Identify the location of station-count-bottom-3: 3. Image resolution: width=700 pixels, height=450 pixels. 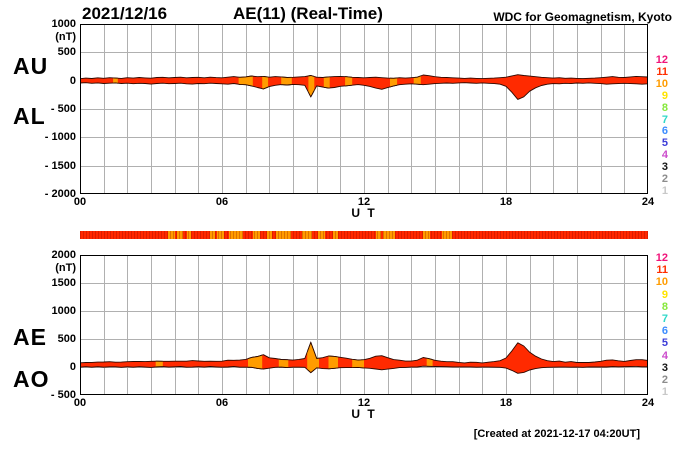
(664, 367).